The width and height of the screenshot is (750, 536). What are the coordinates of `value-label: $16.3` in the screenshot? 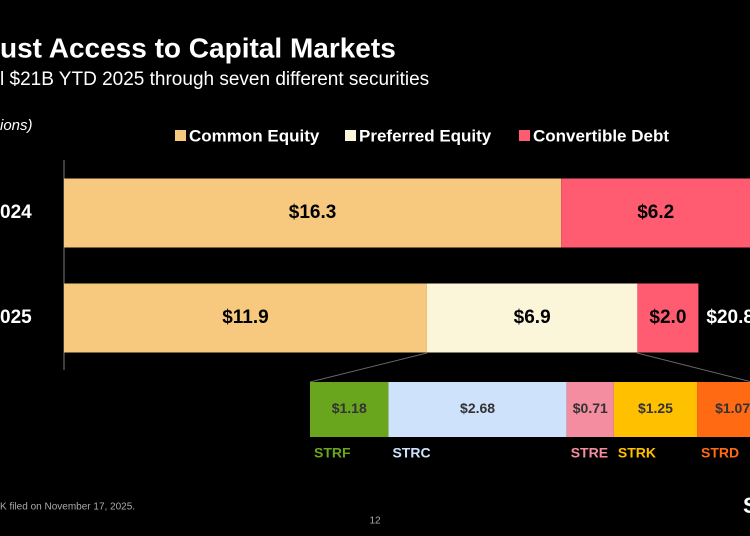 It's located at (313, 212).